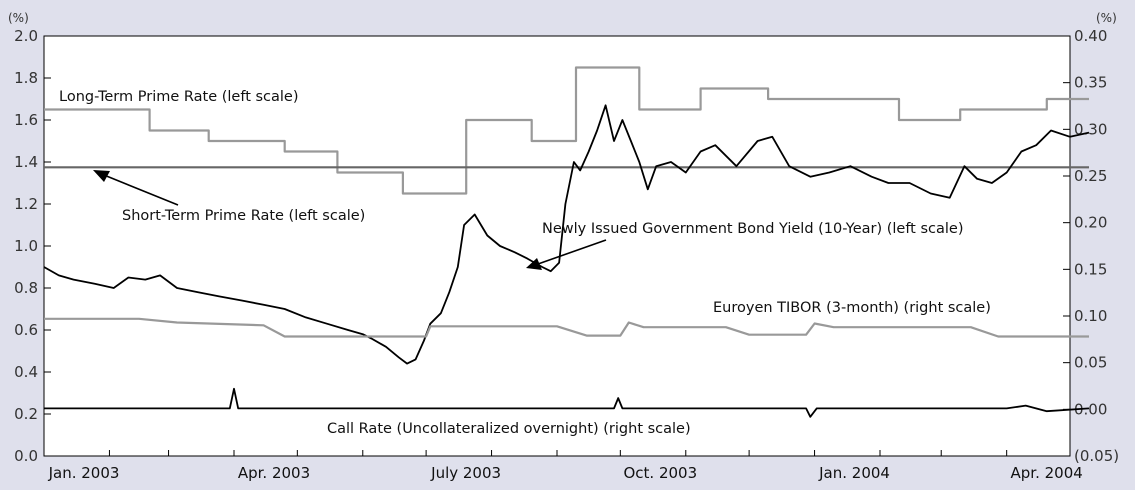 The width and height of the screenshot is (1135, 490). What do you see at coordinates (26, 36) in the screenshot?
I see `left-tick-label: 2.0` at bounding box center [26, 36].